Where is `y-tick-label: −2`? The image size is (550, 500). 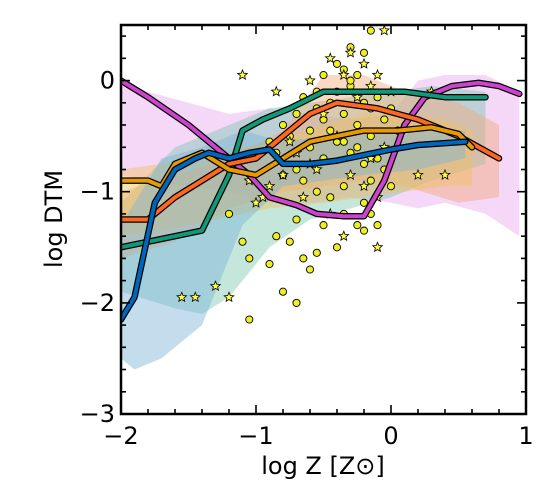 y-tick-label: −2 is located at coordinates (97, 303).